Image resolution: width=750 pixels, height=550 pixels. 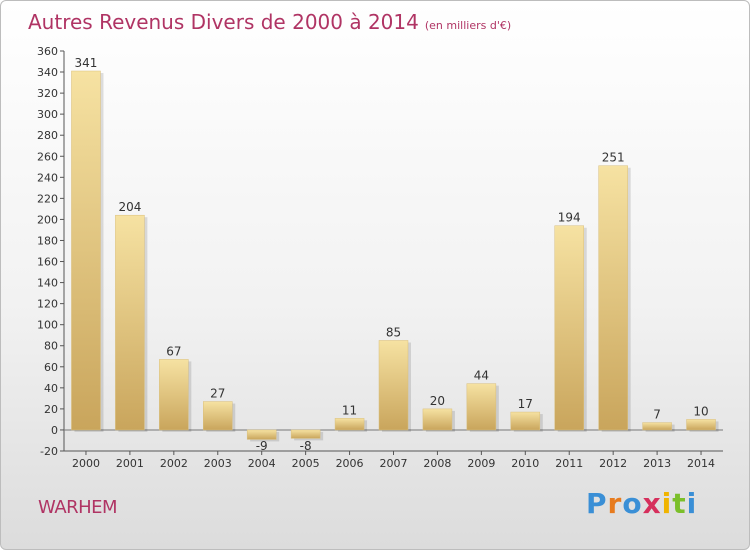 What do you see at coordinates (173, 351) in the screenshot?
I see `bar-value-label: 67` at bounding box center [173, 351].